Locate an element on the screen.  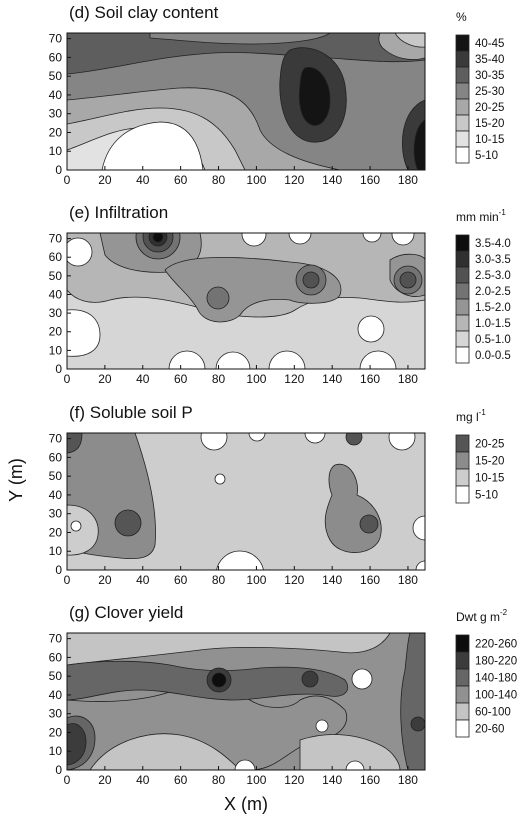
x-tick-label: 0 is located at coordinates (67, 780).